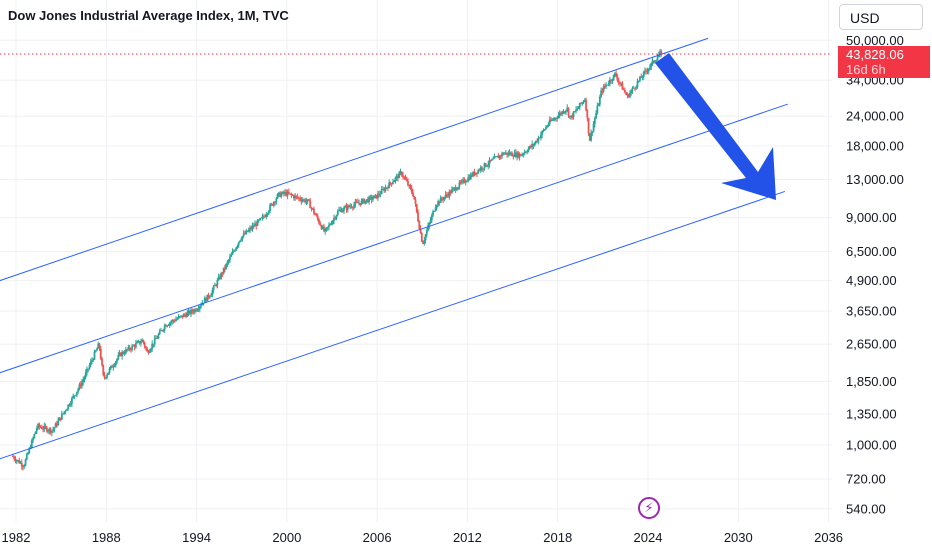 This screenshot has height=550, width=932. What do you see at coordinates (557, 537) in the screenshot?
I see `x-axis-label: 2018` at bounding box center [557, 537].